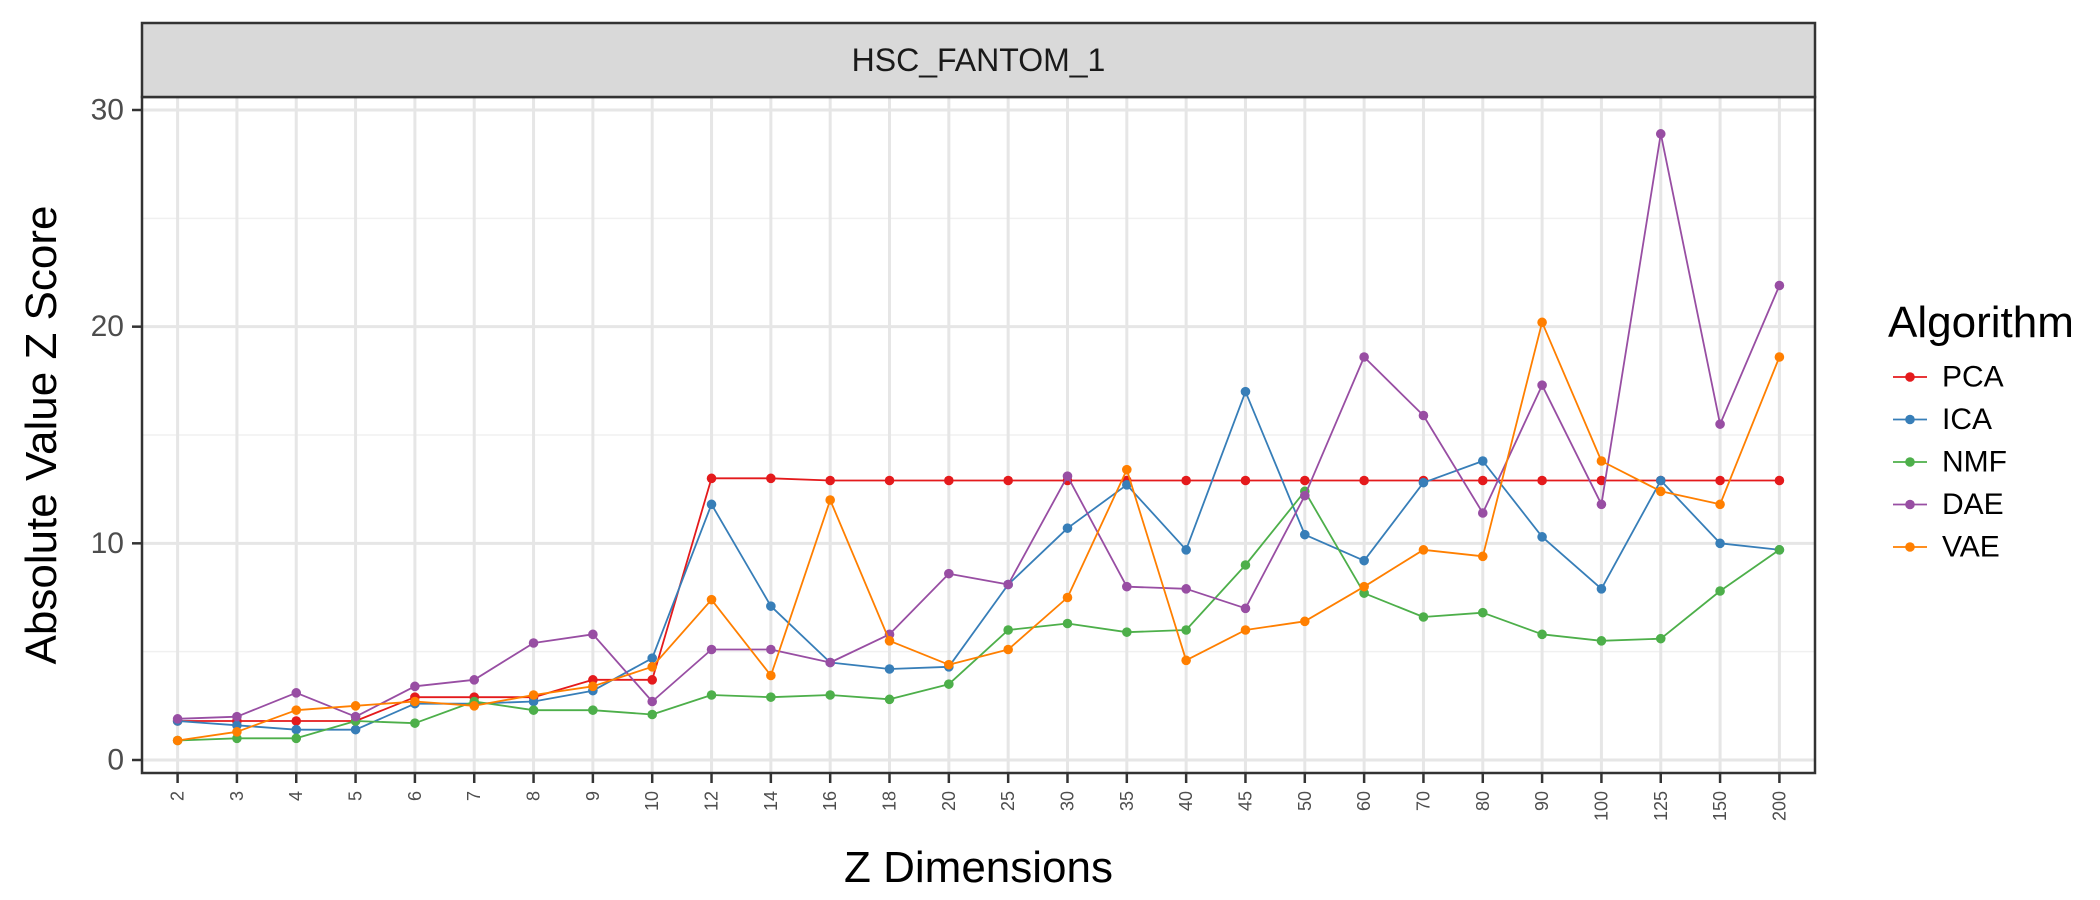  I want to click on legend-item-nmf: NMF, so click(1950, 462).